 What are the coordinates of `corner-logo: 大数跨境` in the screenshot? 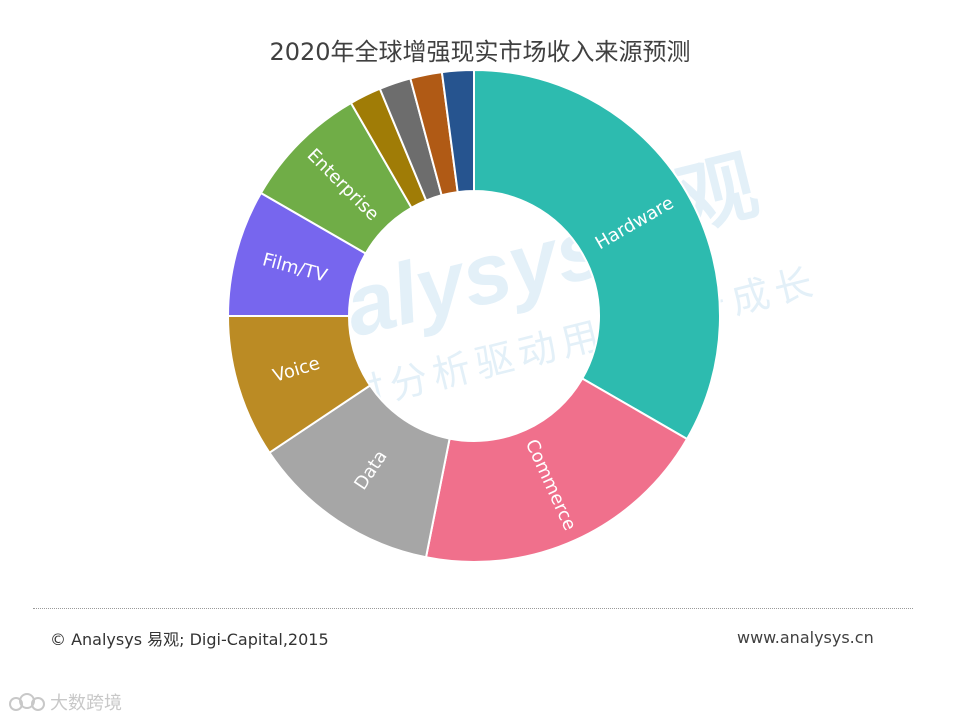 It's located at (65, 702).